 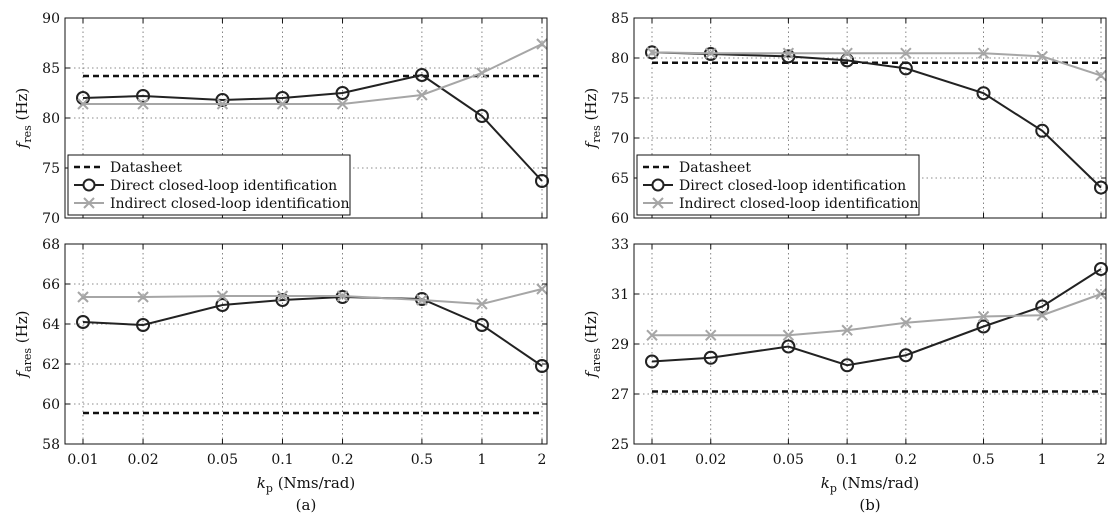 What do you see at coordinates (878, 483) in the screenshot?
I see `x-axis-label-unit: (Nms/rad)` at bounding box center [878, 483].